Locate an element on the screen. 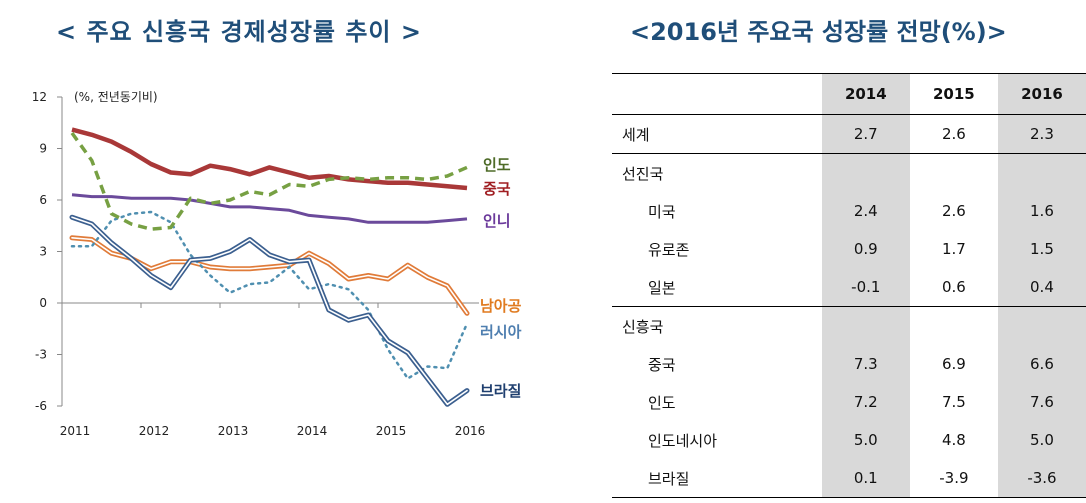  row-label: 브라질 is located at coordinates (717, 478).